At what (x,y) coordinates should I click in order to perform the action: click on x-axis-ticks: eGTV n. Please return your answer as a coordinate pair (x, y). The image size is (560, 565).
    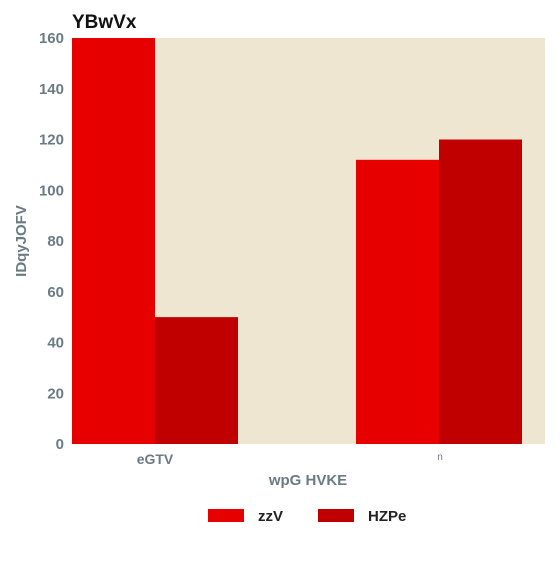
    Looking at the image, I should click on (290, 459).